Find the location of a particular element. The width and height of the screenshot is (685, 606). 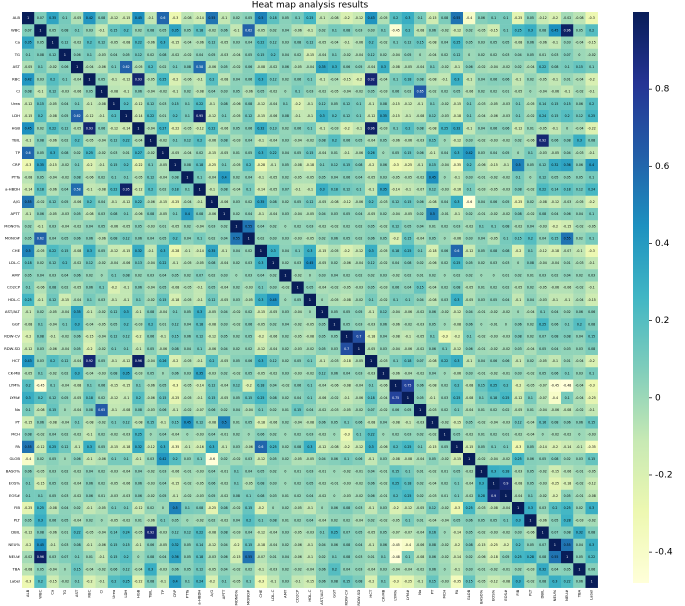

y-tick-label: ALB is located at coordinates (17, 17).